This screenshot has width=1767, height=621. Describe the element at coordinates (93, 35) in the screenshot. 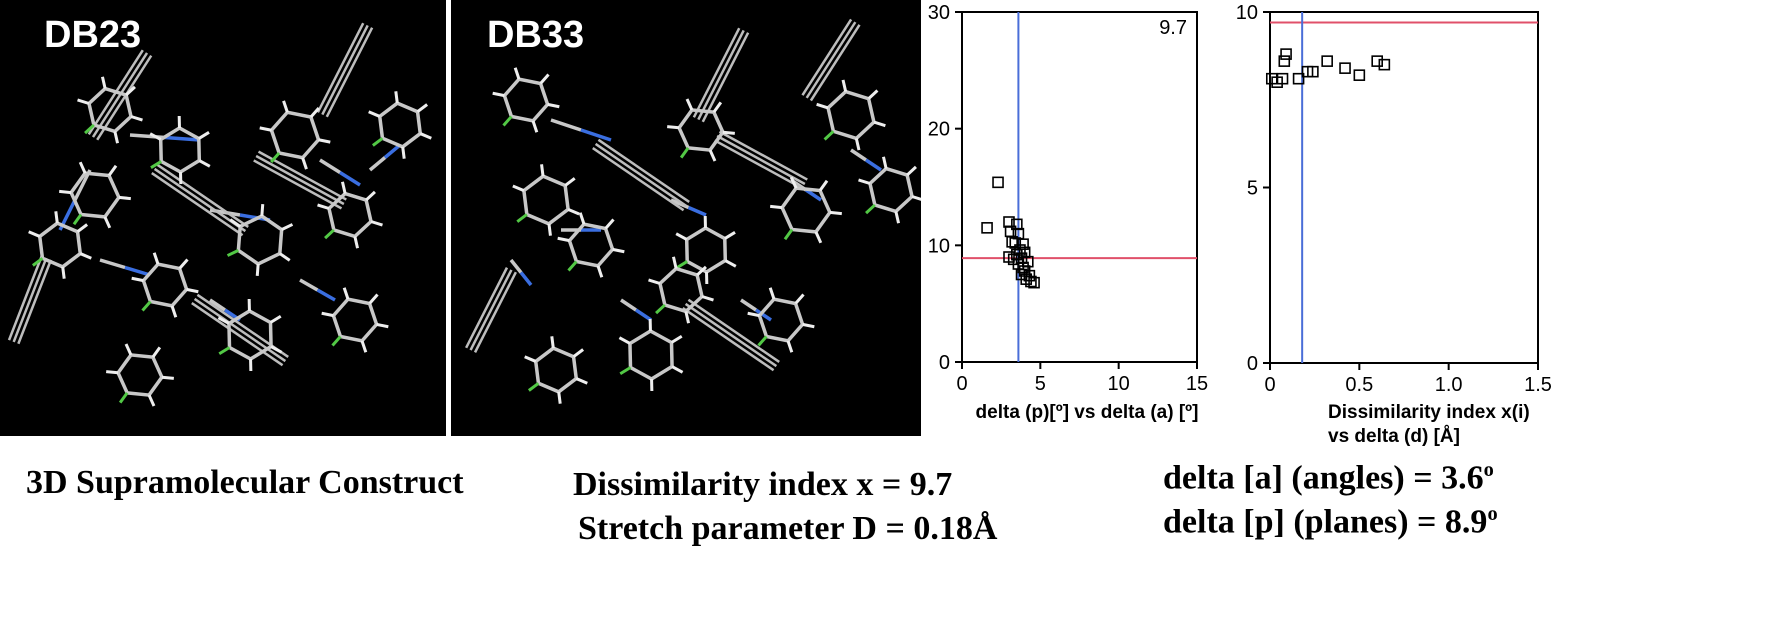

I see `panel-label-db23: DB23` at that location.